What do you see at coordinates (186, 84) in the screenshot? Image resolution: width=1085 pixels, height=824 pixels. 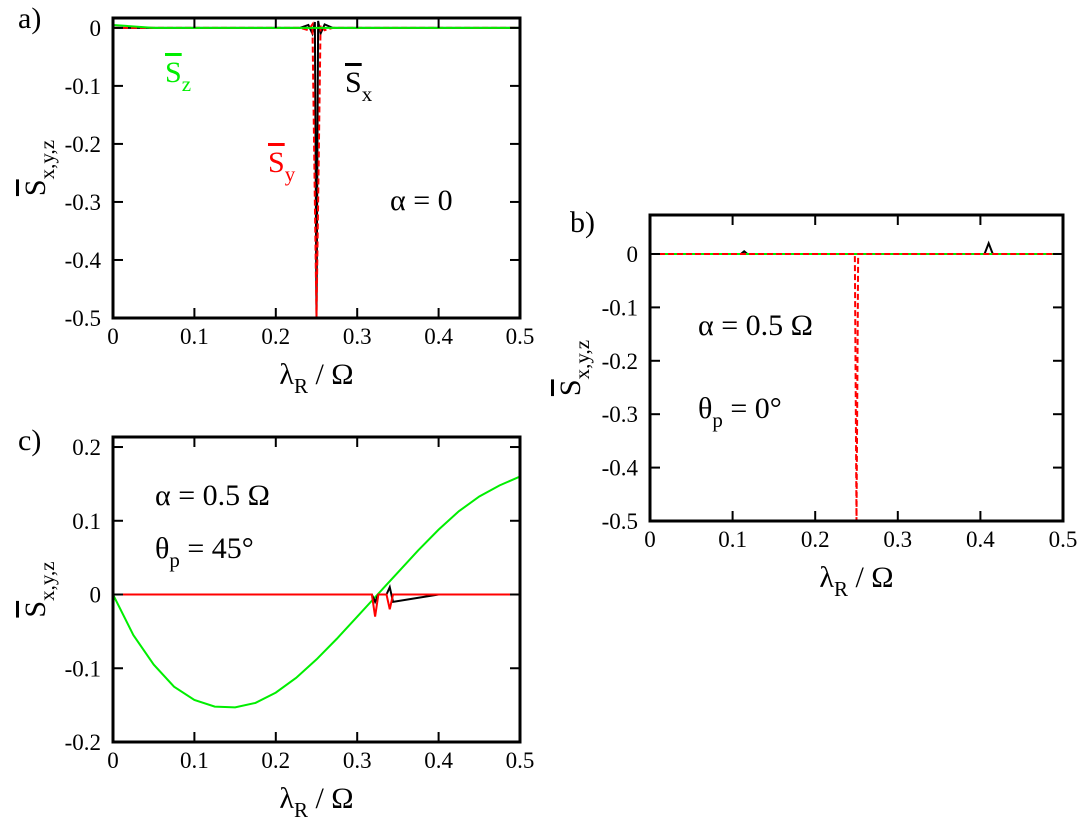 I see `series-name-sub: z` at bounding box center [186, 84].